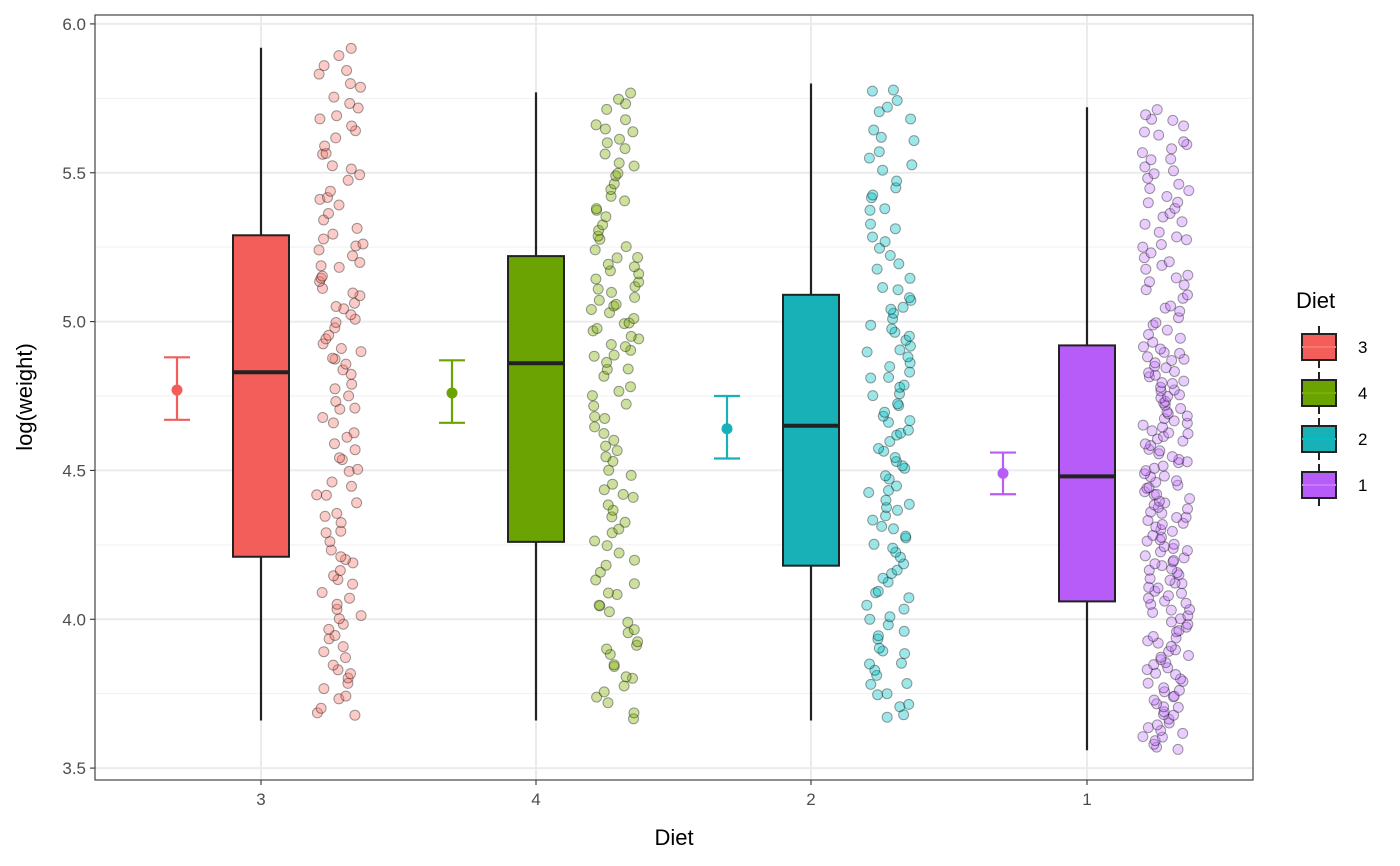 The height and width of the screenshot is (866, 1400). Describe the element at coordinates (1315, 300) in the screenshot. I see `legend-title: Diet` at that location.